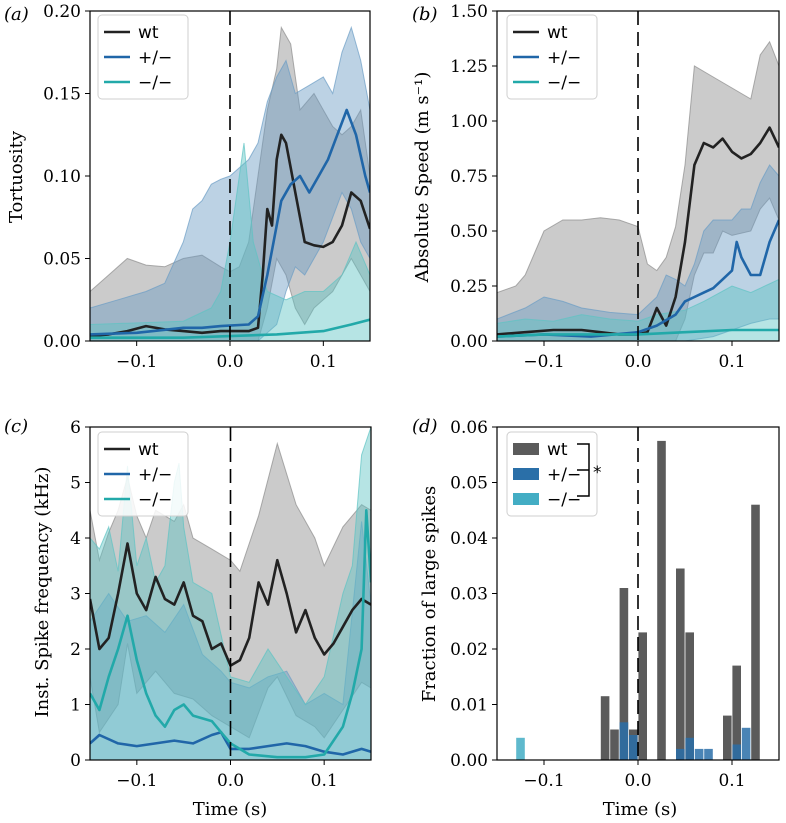 This screenshot has height=823, width=786. What do you see at coordinates (557, 450) in the screenshot?
I see `pd-legend-label-wt: wt` at bounding box center [557, 450].